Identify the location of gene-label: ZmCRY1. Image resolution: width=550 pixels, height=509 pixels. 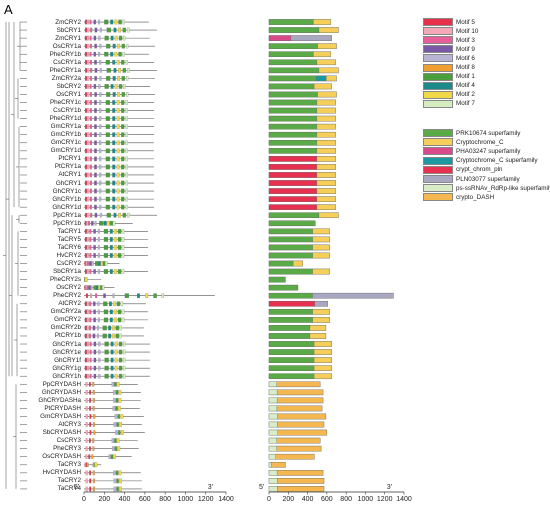
(68, 38).